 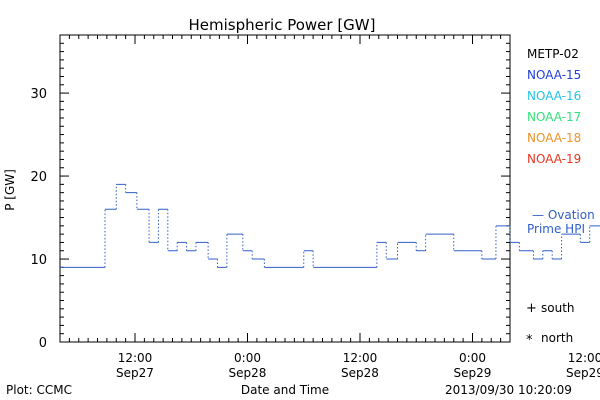 I want to click on y-axis-label: P [GW], so click(x=10, y=190).